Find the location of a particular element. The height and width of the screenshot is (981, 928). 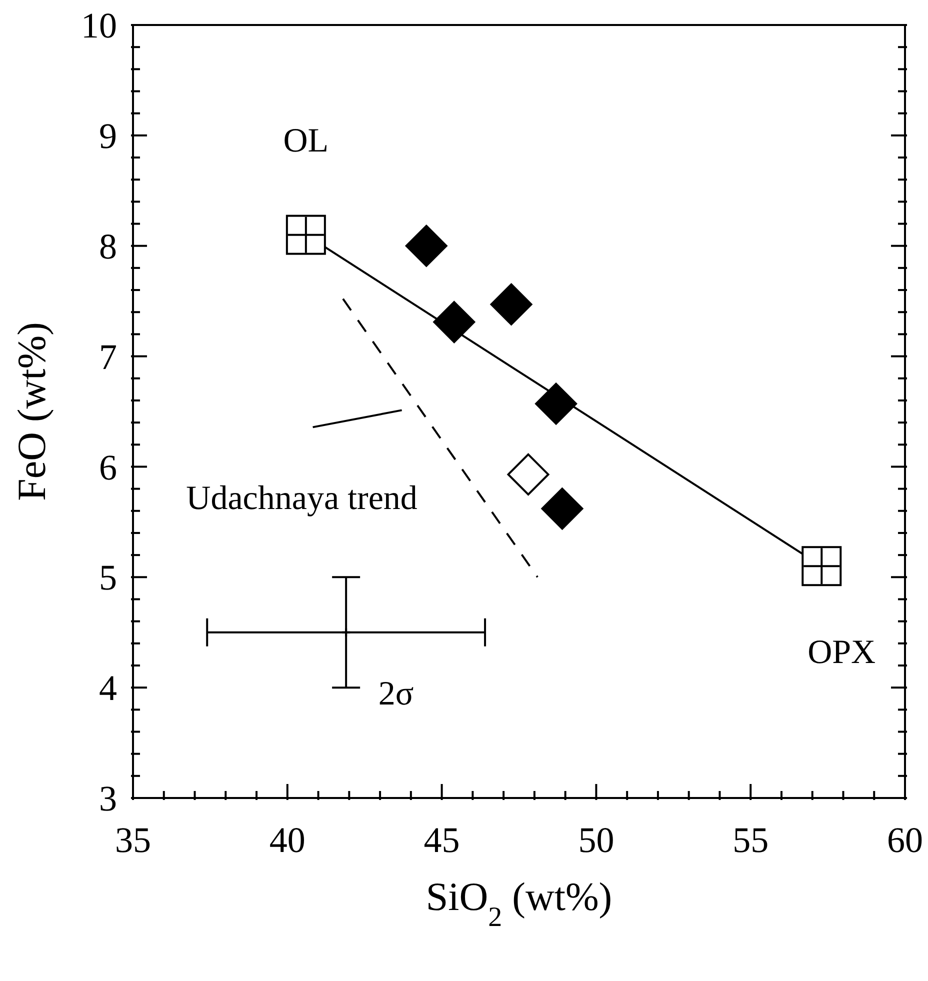

y-tick-label: 9 is located at coordinates (108, 136).